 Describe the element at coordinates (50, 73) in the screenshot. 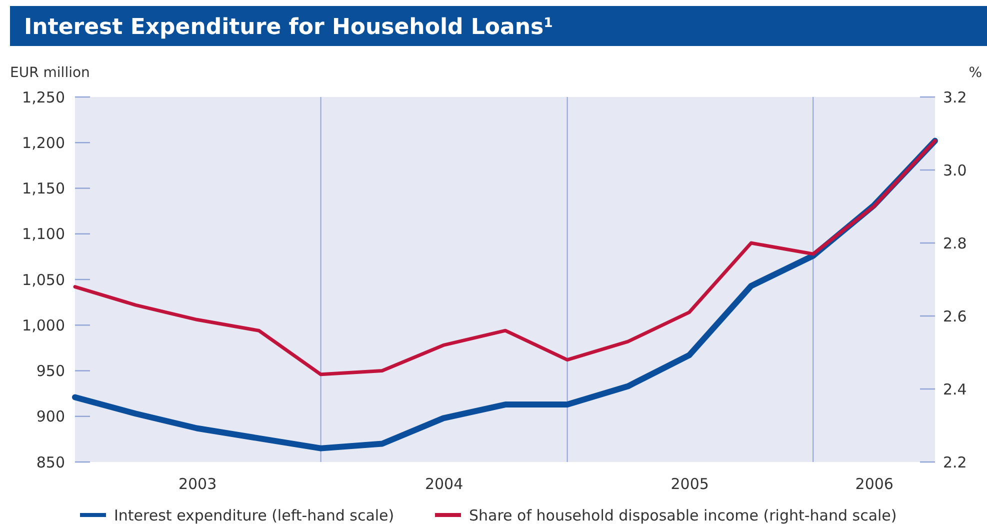

I see `y-axis-title: EUR million` at that location.